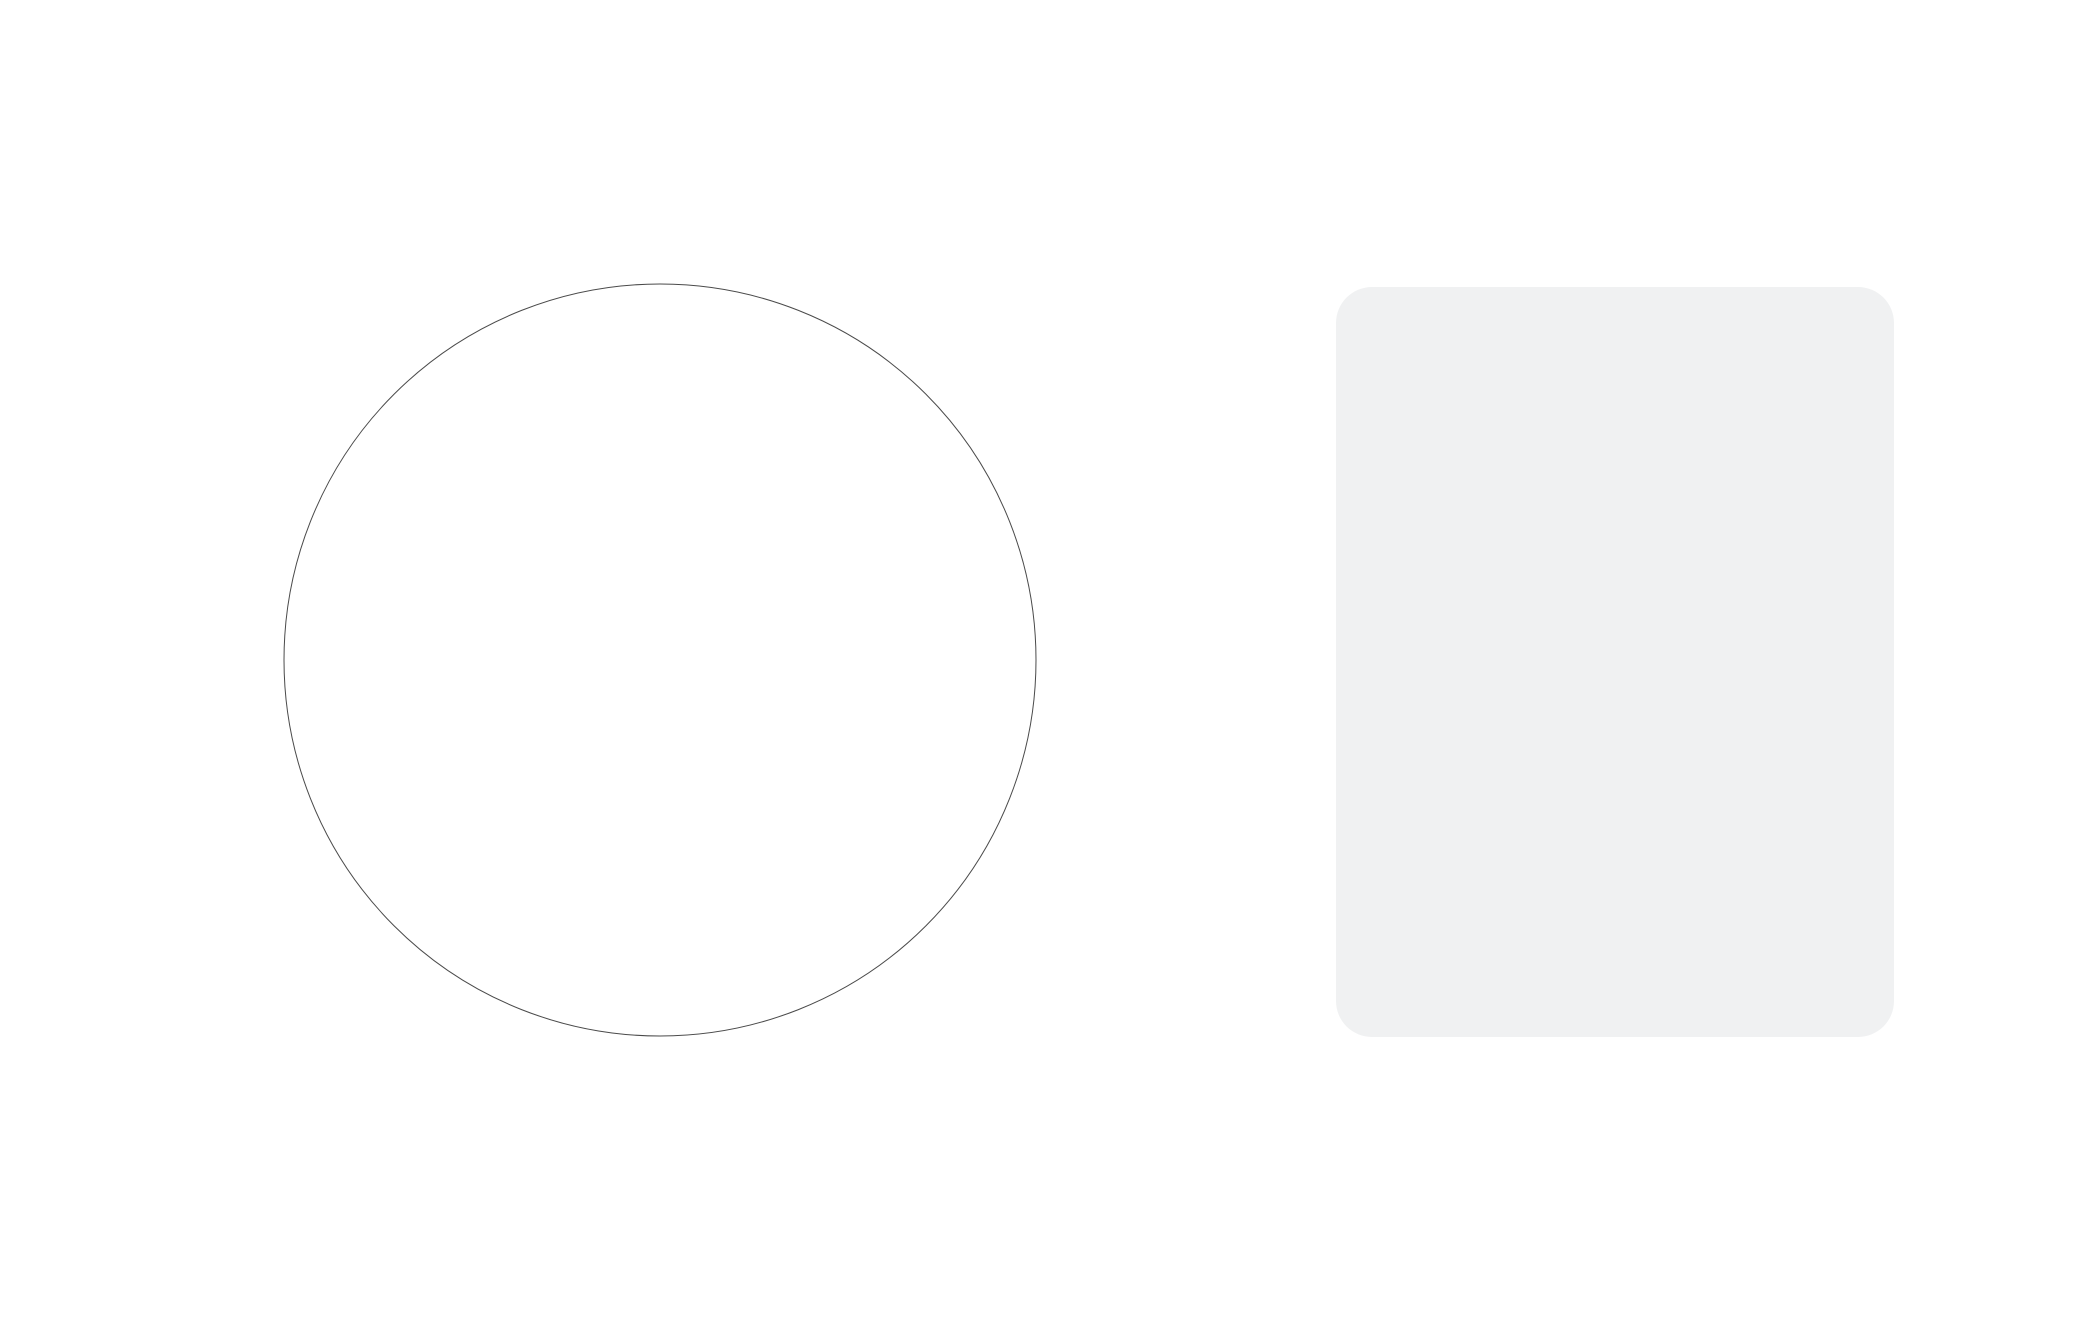  Describe the element at coordinates (1615, 1129) in the screenshot. I see `legend-item-analogous` at that location.